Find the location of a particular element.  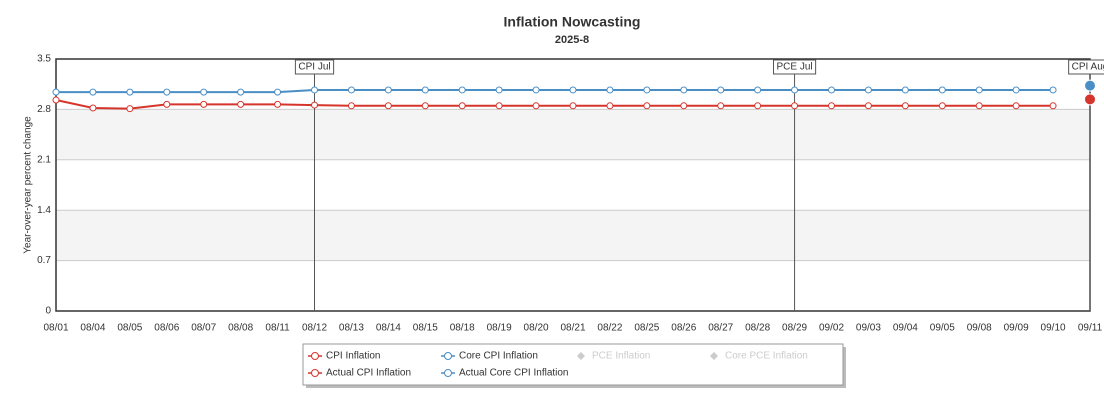

x-tick-label: 08/25 is located at coordinates (646, 328).